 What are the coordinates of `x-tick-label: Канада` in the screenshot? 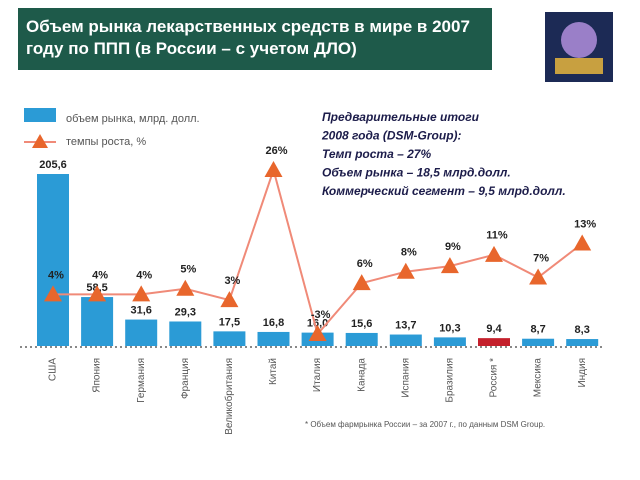 It's located at (361, 375).